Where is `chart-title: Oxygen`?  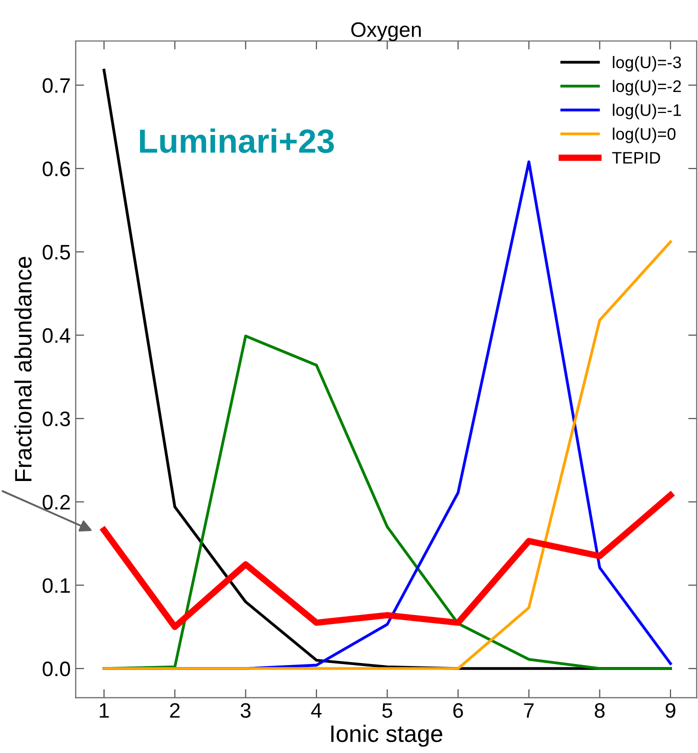
chart-title: Oxygen is located at coordinates (386, 32).